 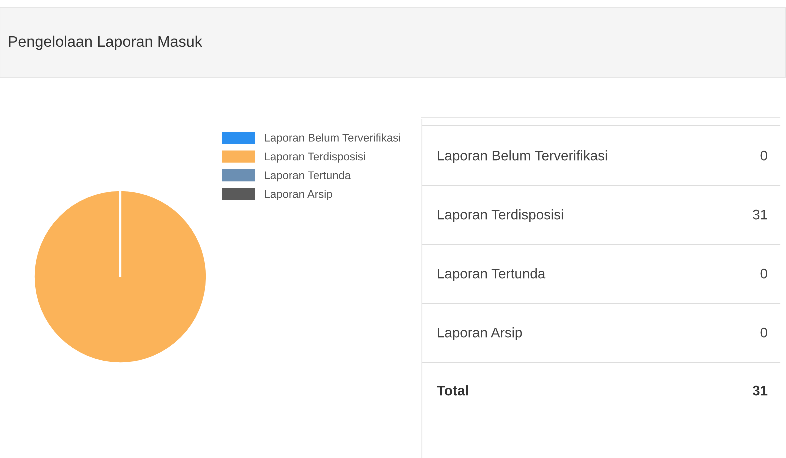 I want to click on category-label: Laporan Tertunda, so click(x=492, y=275).